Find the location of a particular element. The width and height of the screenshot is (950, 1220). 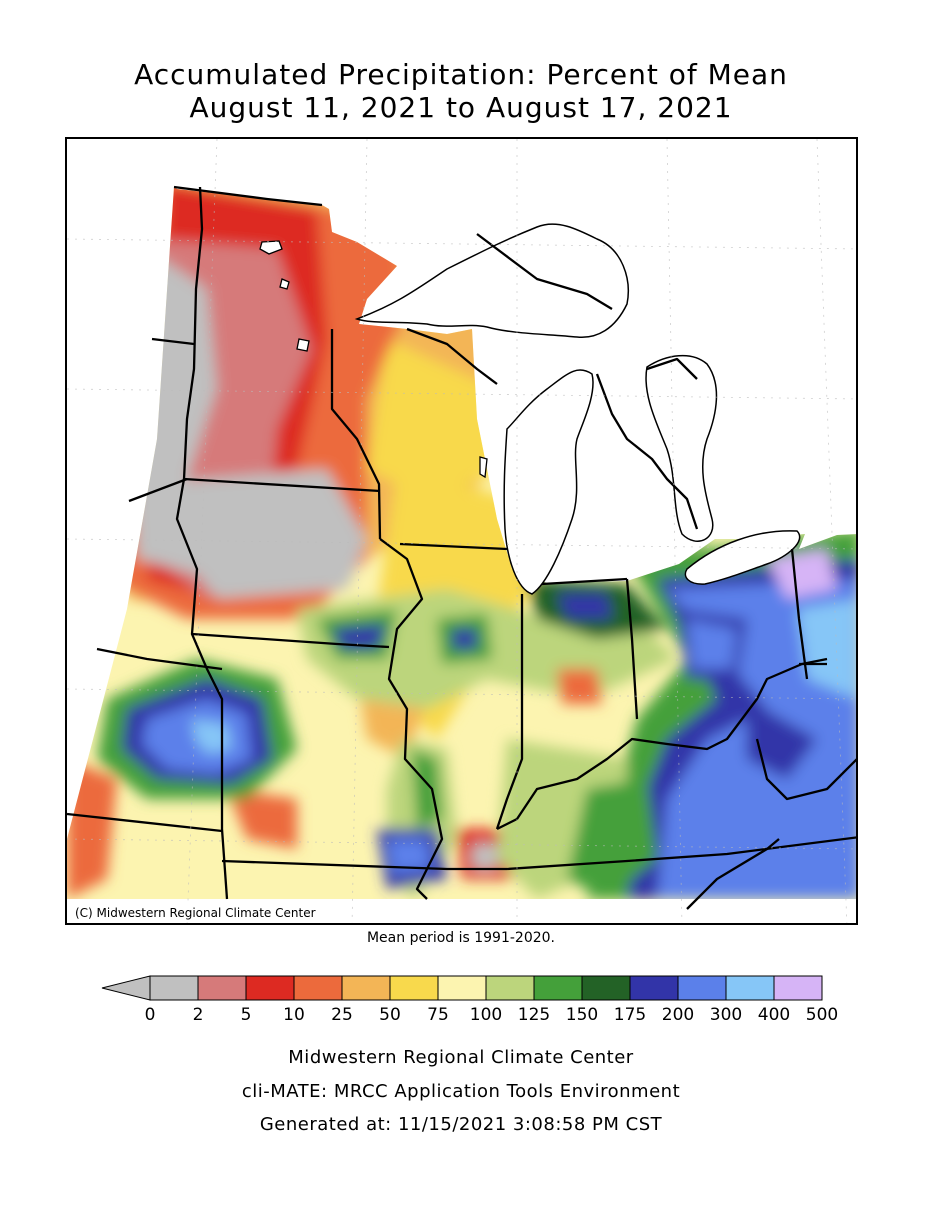

lake-islands is located at coordinates (373, 359).